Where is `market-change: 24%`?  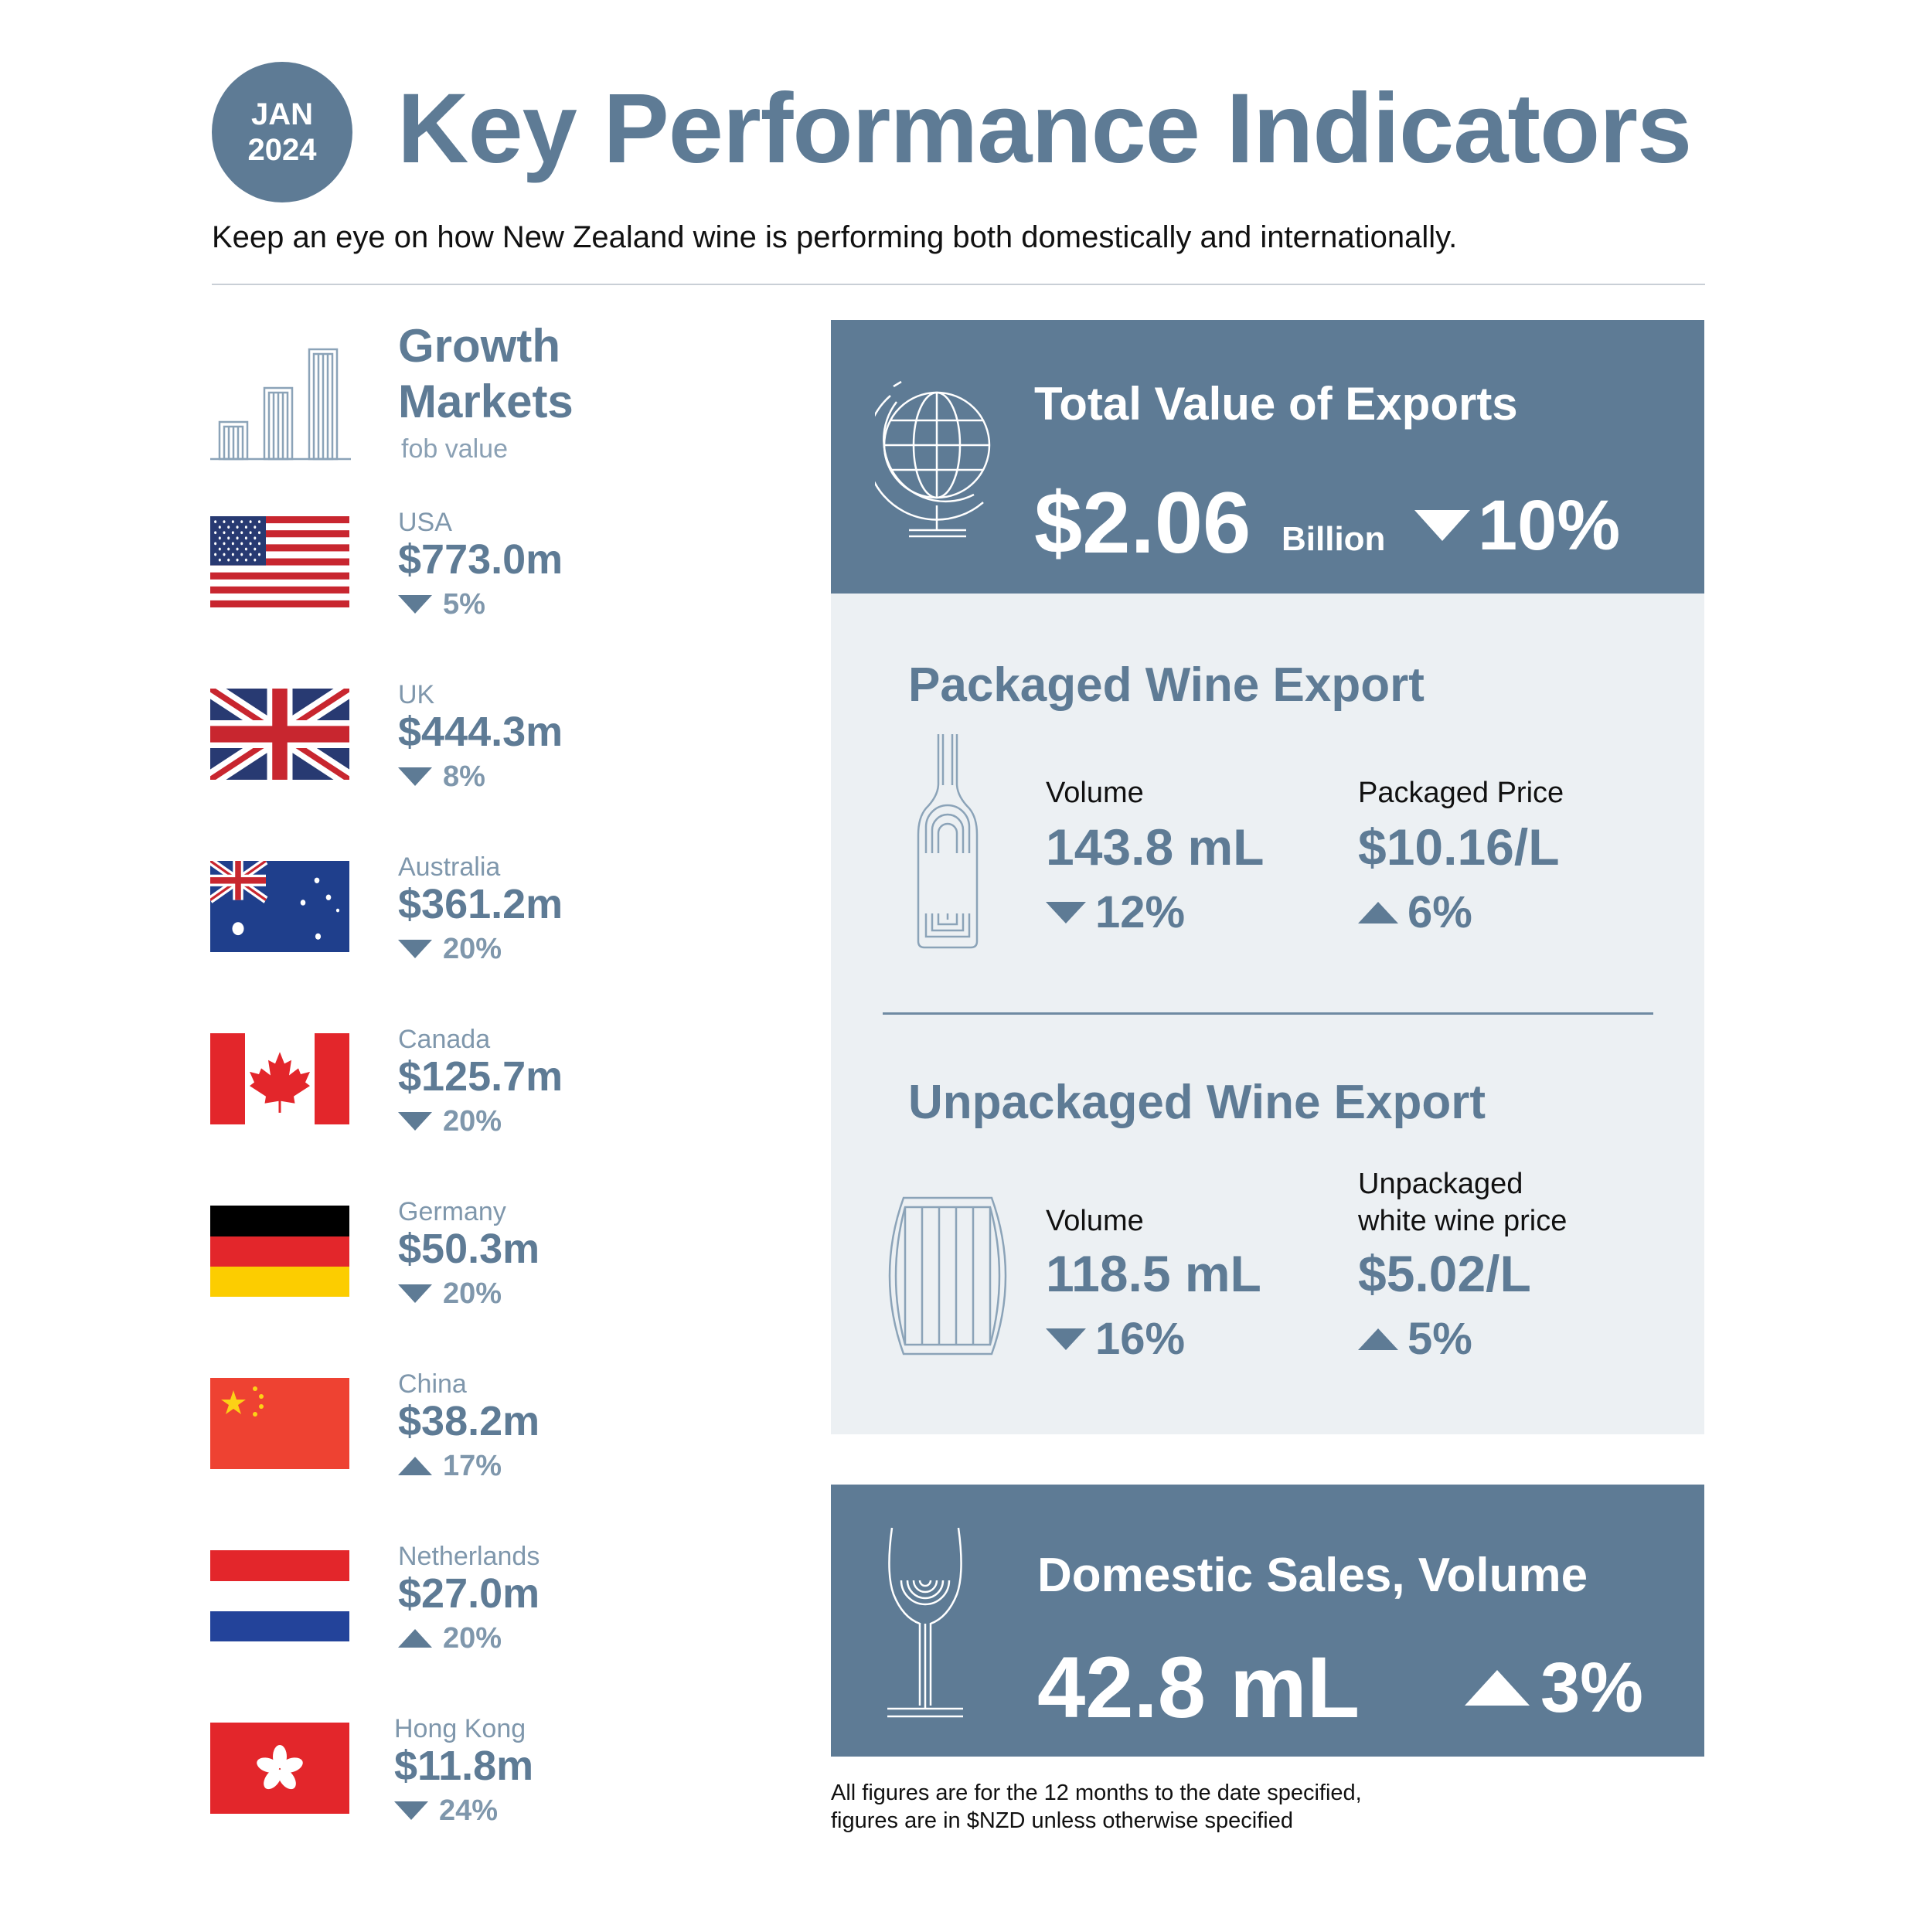
market-change: 24% is located at coordinates (446, 1811).